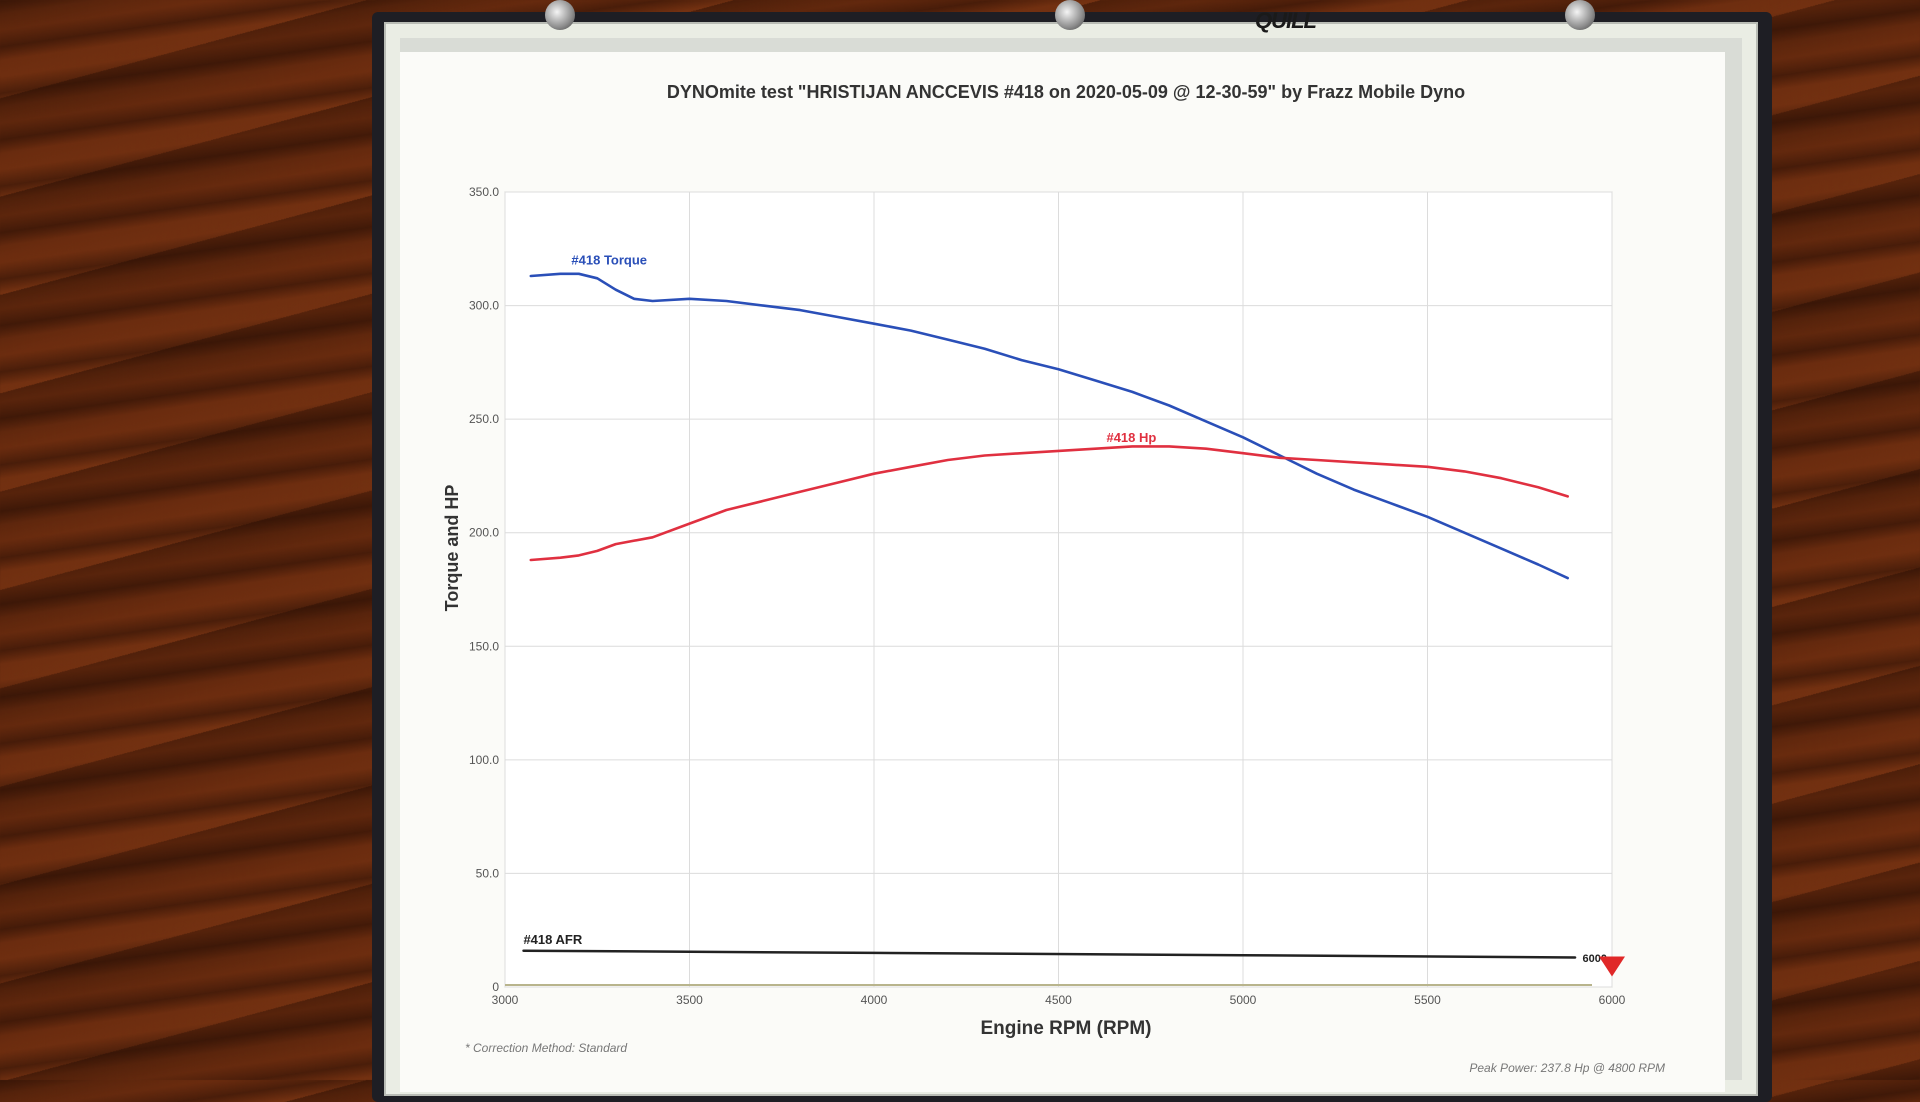 This screenshot has height=1102, width=1920. What do you see at coordinates (1286, 20) in the screenshot?
I see `brand-logo: QUILL` at bounding box center [1286, 20].